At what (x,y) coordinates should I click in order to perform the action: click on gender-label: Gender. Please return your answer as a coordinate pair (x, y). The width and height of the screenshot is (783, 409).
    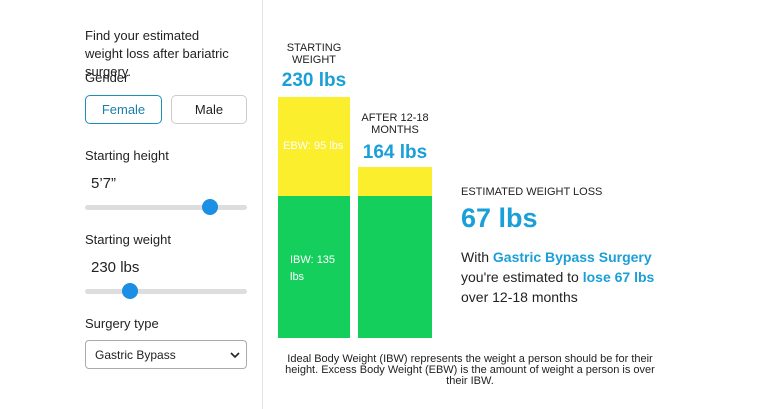
    Looking at the image, I should click on (107, 77).